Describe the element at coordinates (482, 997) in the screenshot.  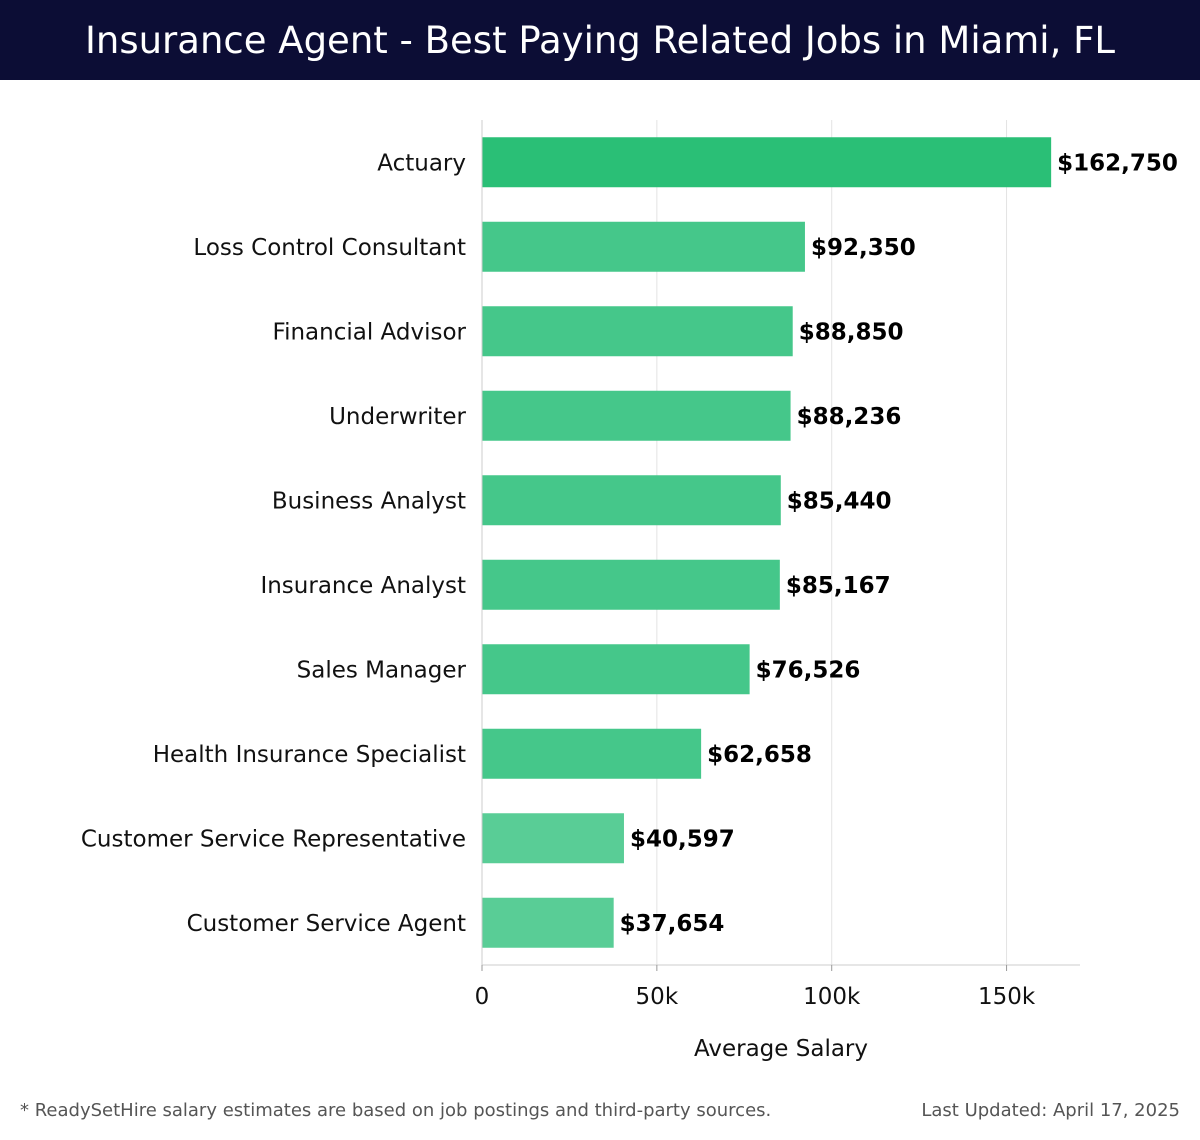
I see `x-tick-label: 0` at that location.